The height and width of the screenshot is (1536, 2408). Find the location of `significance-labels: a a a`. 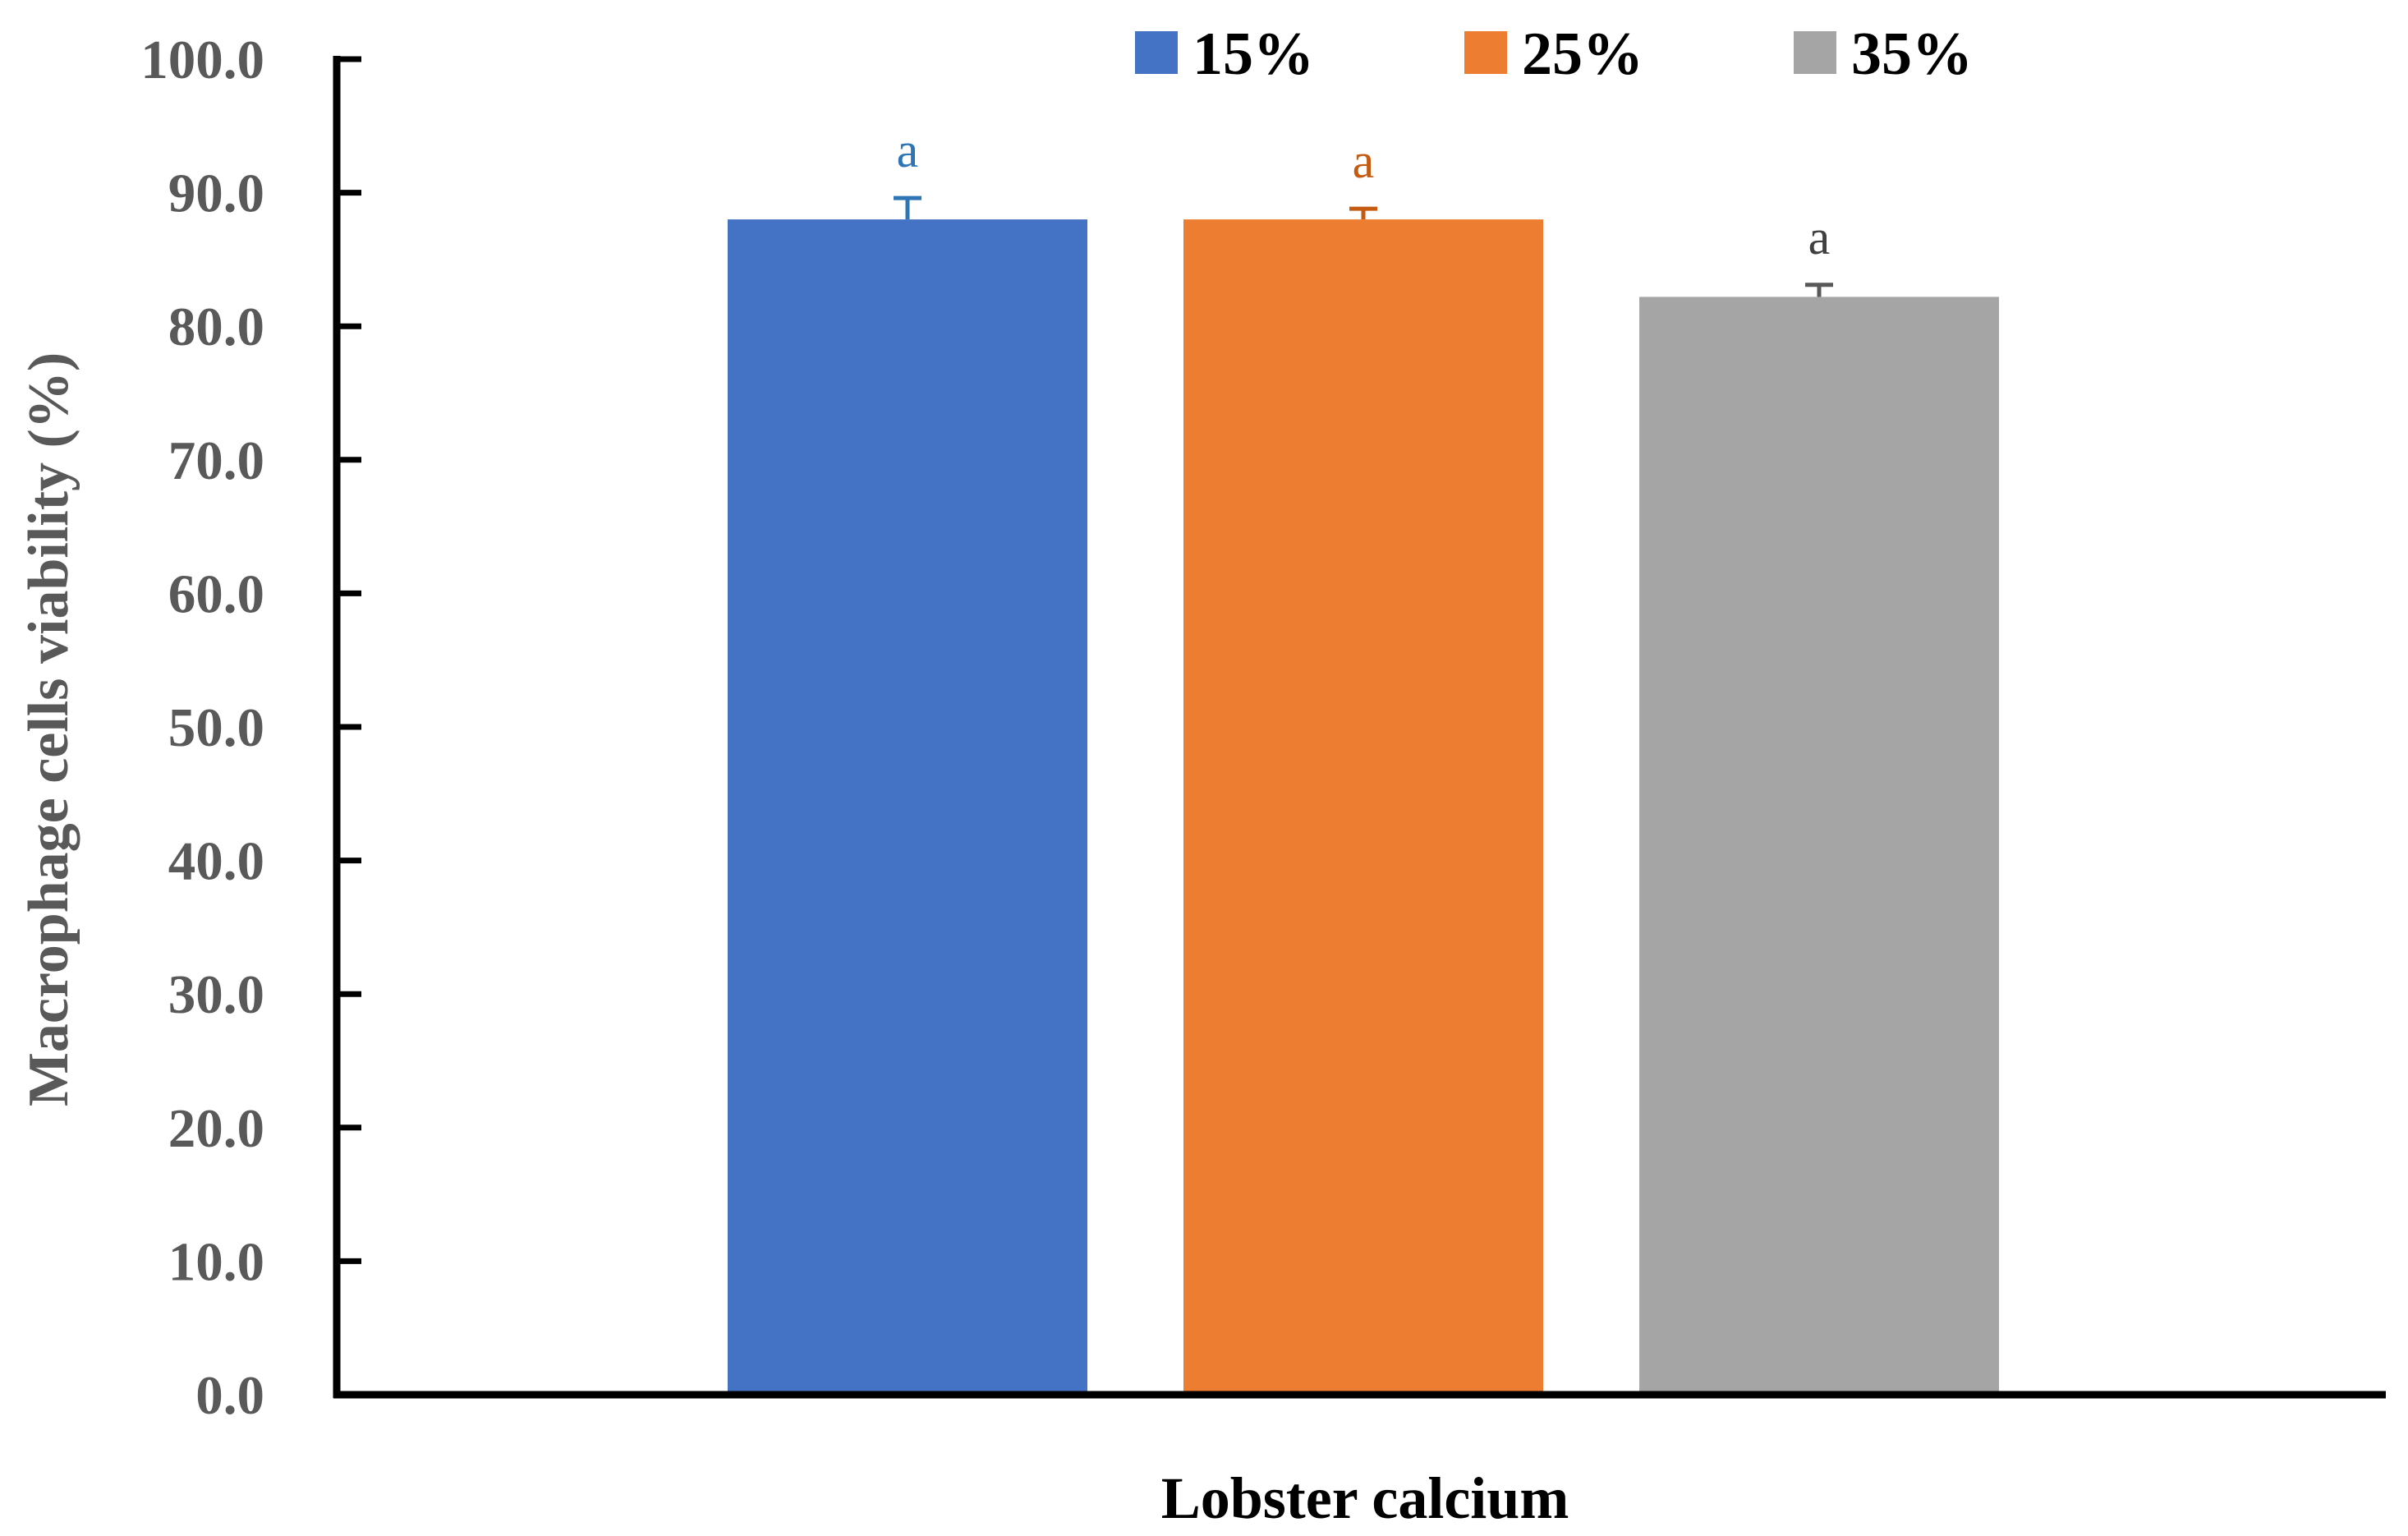

significance-labels: a a a is located at coordinates (1364, 194).